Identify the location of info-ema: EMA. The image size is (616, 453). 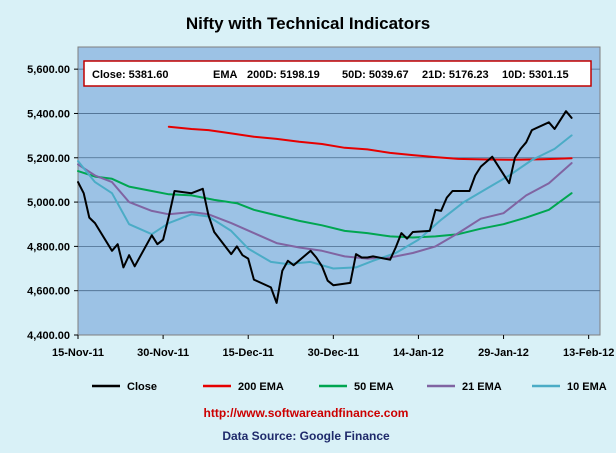
(225, 75).